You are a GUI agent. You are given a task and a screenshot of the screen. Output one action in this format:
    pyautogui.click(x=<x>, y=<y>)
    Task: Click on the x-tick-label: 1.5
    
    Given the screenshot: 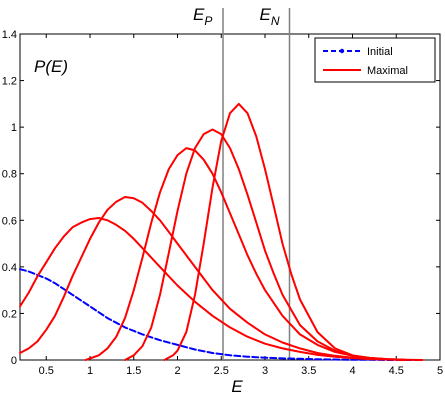 What is the action you would take?
    pyautogui.click(x=133, y=371)
    